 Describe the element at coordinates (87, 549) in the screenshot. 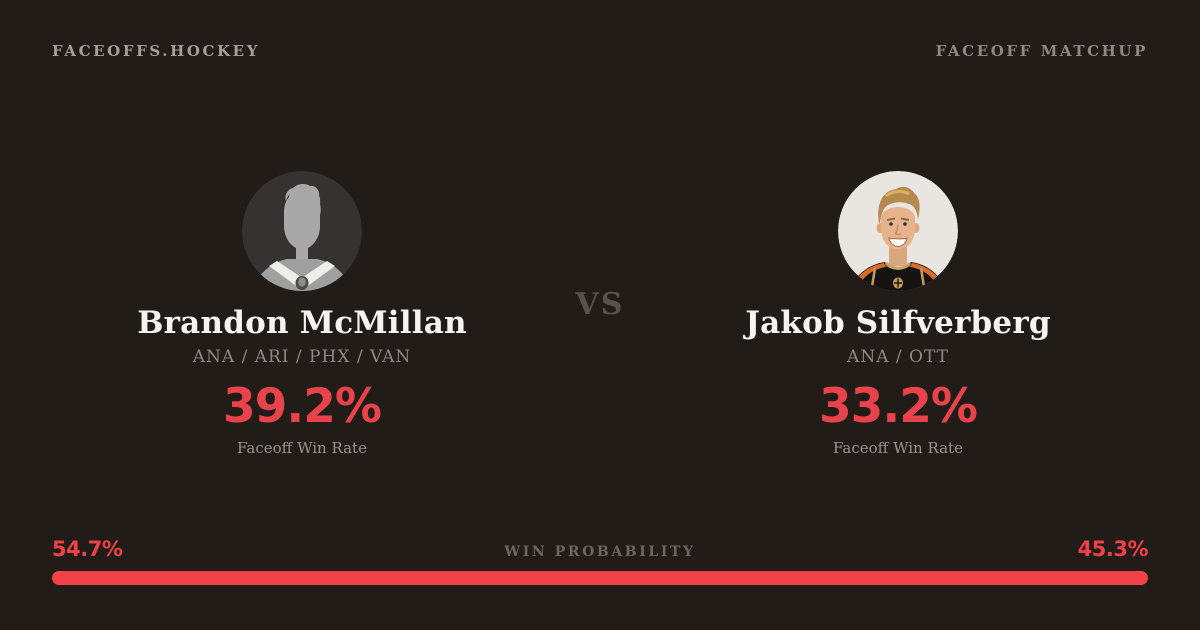

I see `win-prob-left-value: 54.7%` at that location.